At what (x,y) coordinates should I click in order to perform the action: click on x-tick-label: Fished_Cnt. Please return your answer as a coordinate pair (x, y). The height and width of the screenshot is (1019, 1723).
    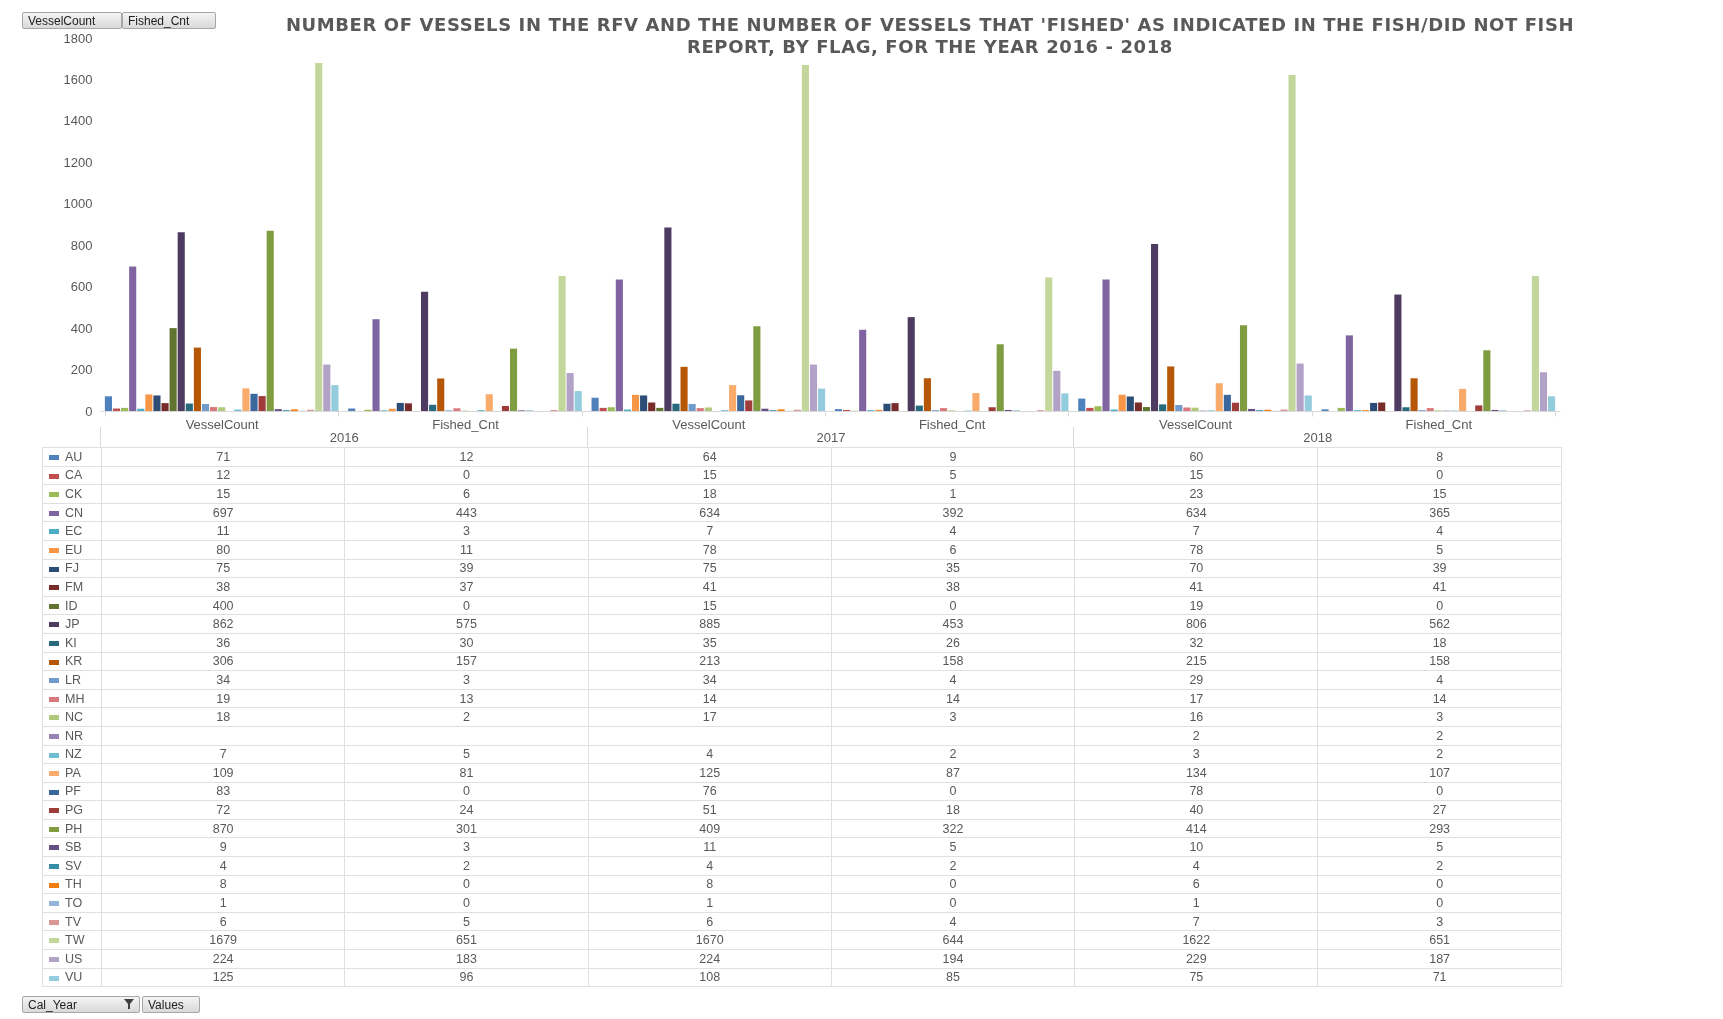
    Looking at the image, I should click on (952, 424).